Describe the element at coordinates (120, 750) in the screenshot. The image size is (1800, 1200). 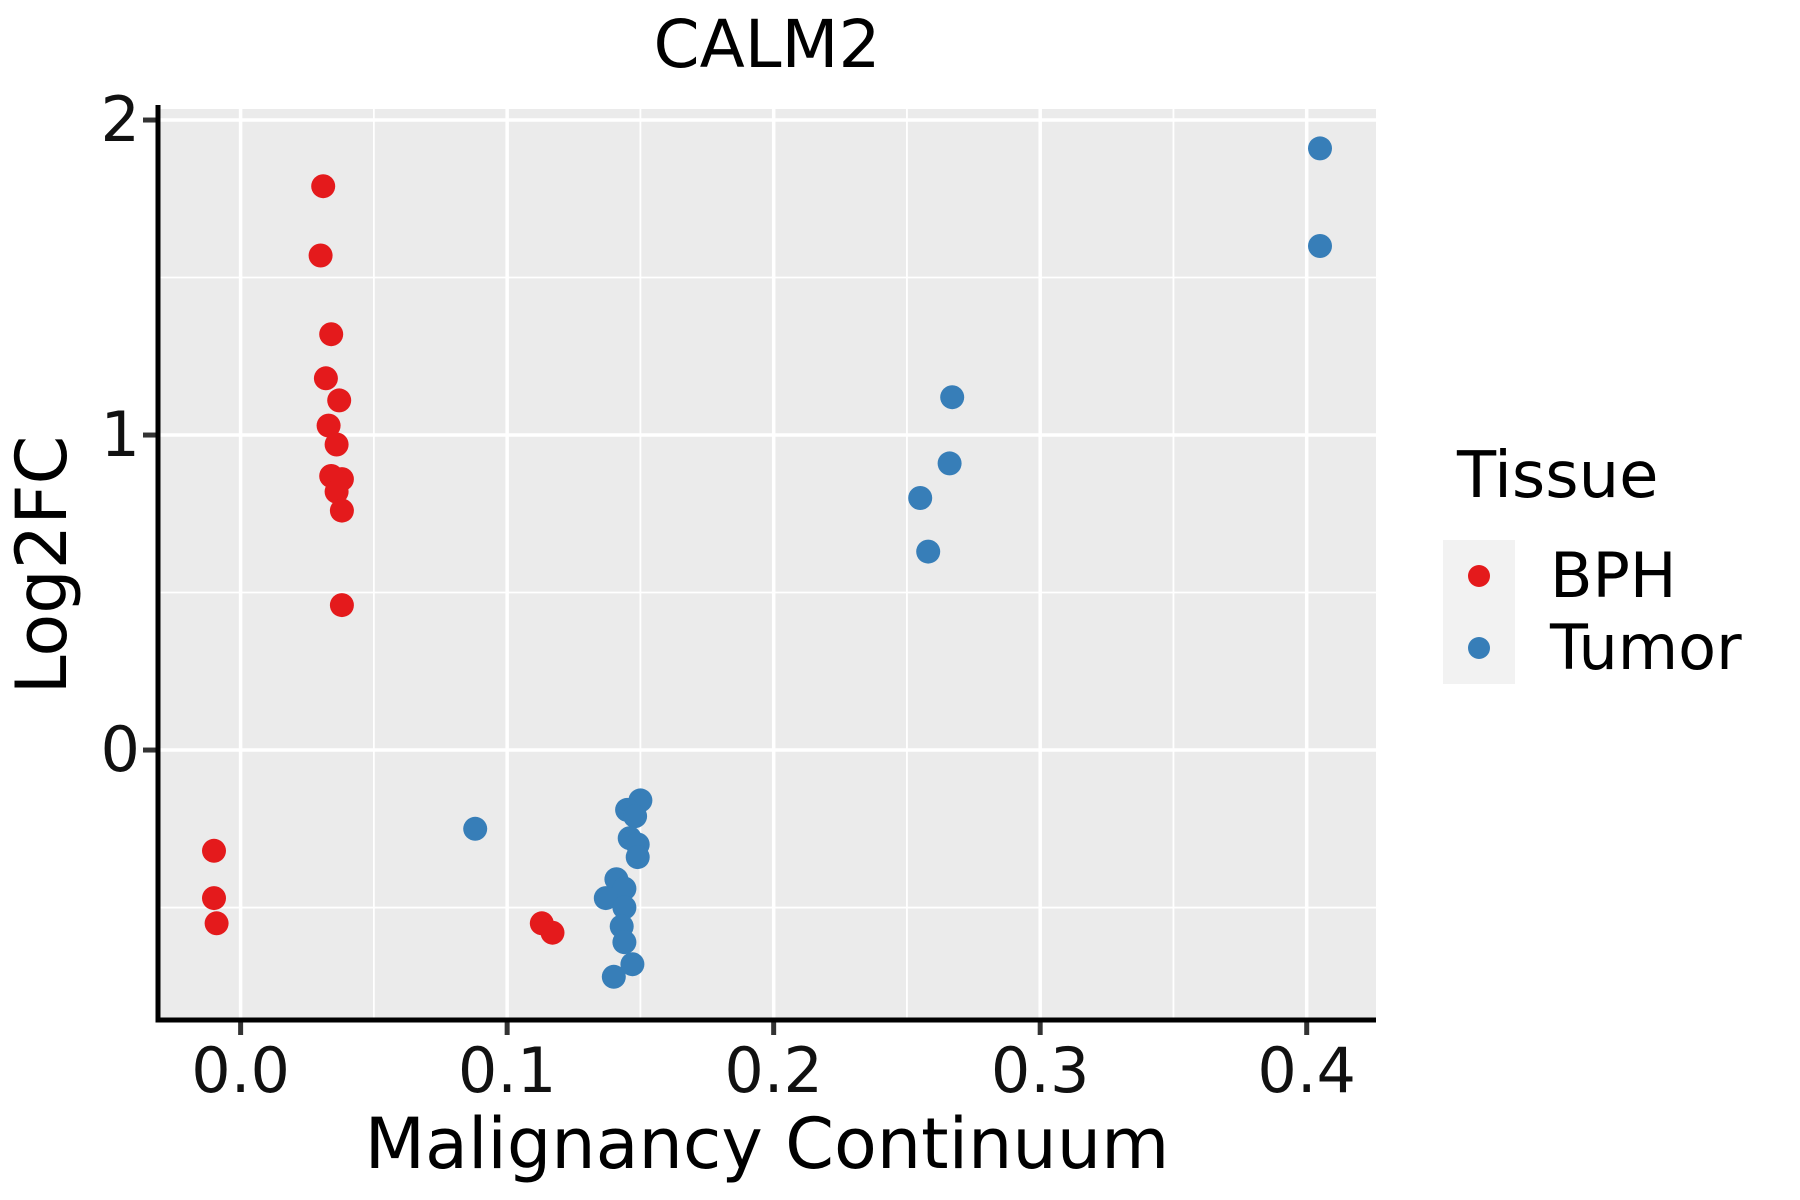
I see `y-tick-label-0: 0` at that location.